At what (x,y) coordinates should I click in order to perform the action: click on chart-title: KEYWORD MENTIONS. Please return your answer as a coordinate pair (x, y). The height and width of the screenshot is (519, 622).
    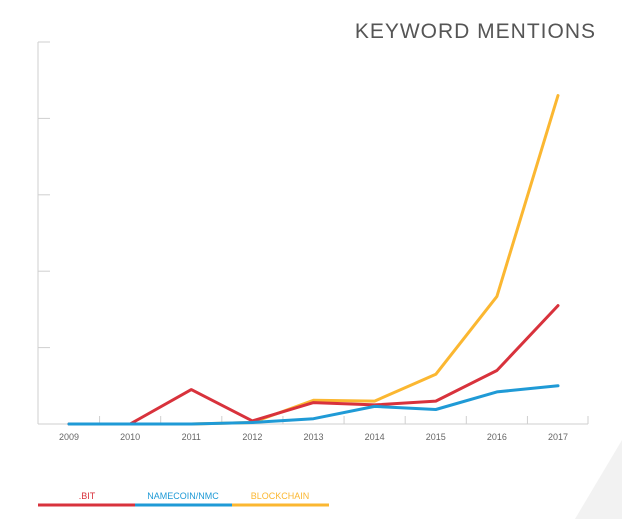
    Looking at the image, I should click on (475, 31).